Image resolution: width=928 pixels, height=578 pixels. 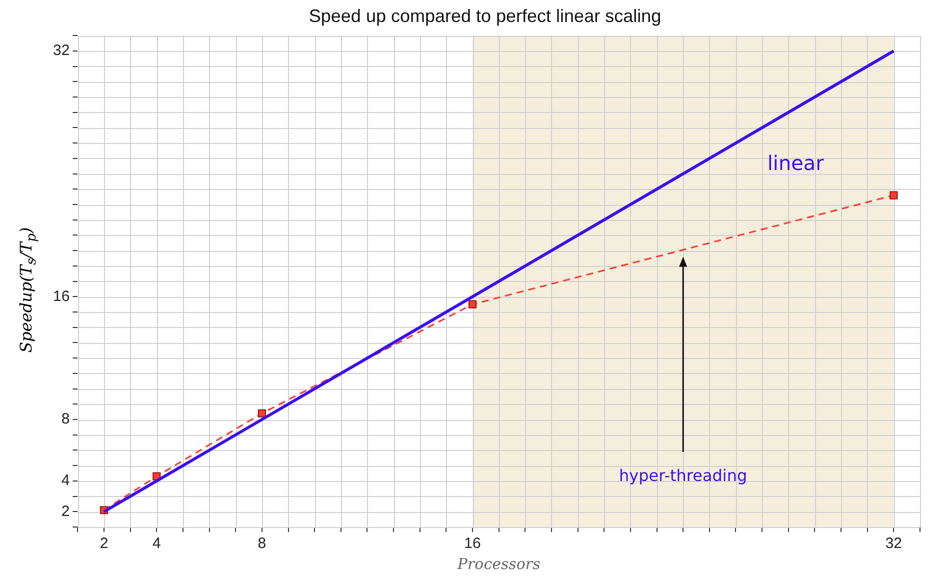 I want to click on chart-title: Speed up compared to perfect linear scaling, so click(x=485, y=16).